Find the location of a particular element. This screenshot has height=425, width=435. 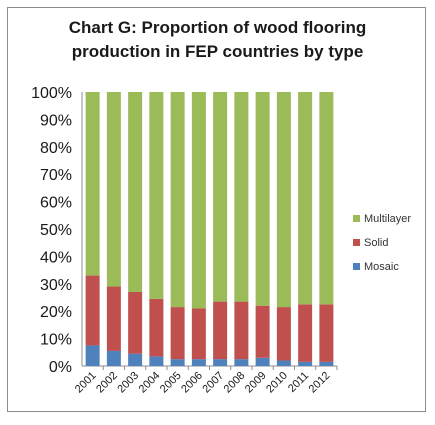

bar-mosaic-2001 is located at coordinates (92, 355).